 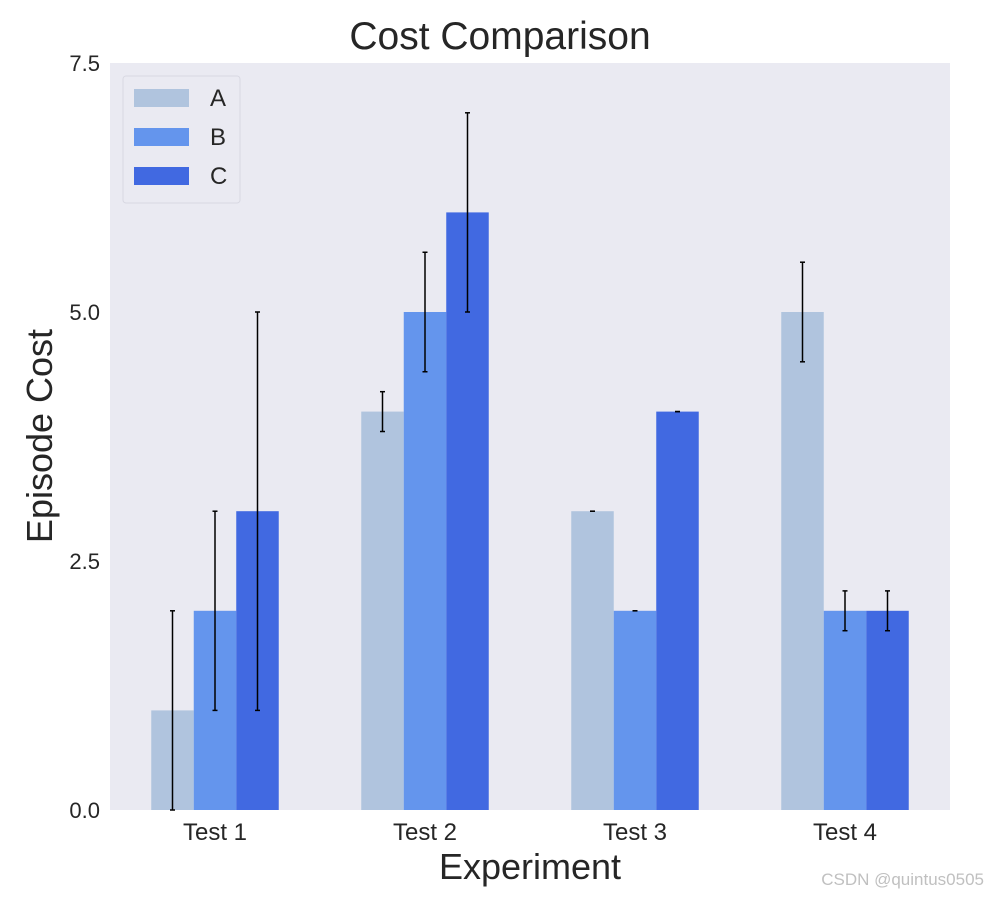 I want to click on chart-title: Cost Comparison, so click(x=499, y=36).